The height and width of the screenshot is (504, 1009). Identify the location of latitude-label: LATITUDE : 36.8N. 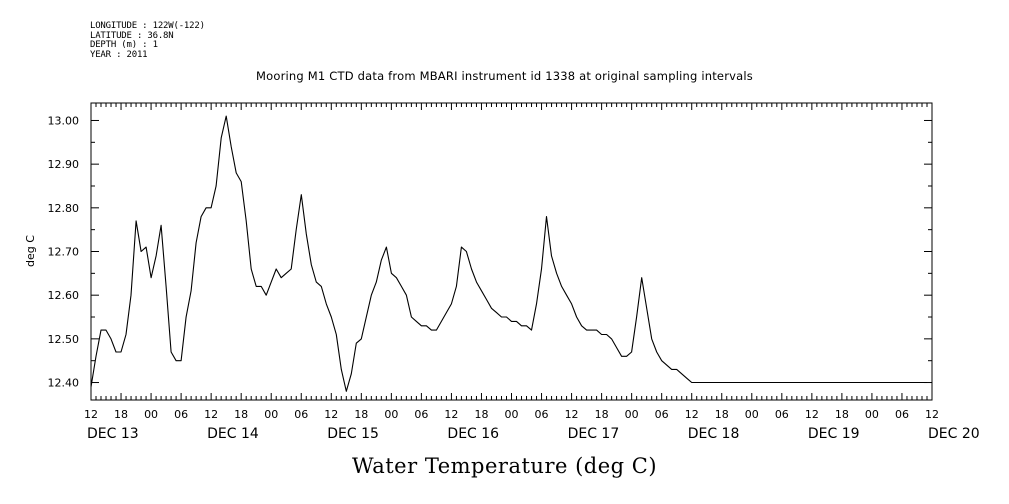
(132, 35).